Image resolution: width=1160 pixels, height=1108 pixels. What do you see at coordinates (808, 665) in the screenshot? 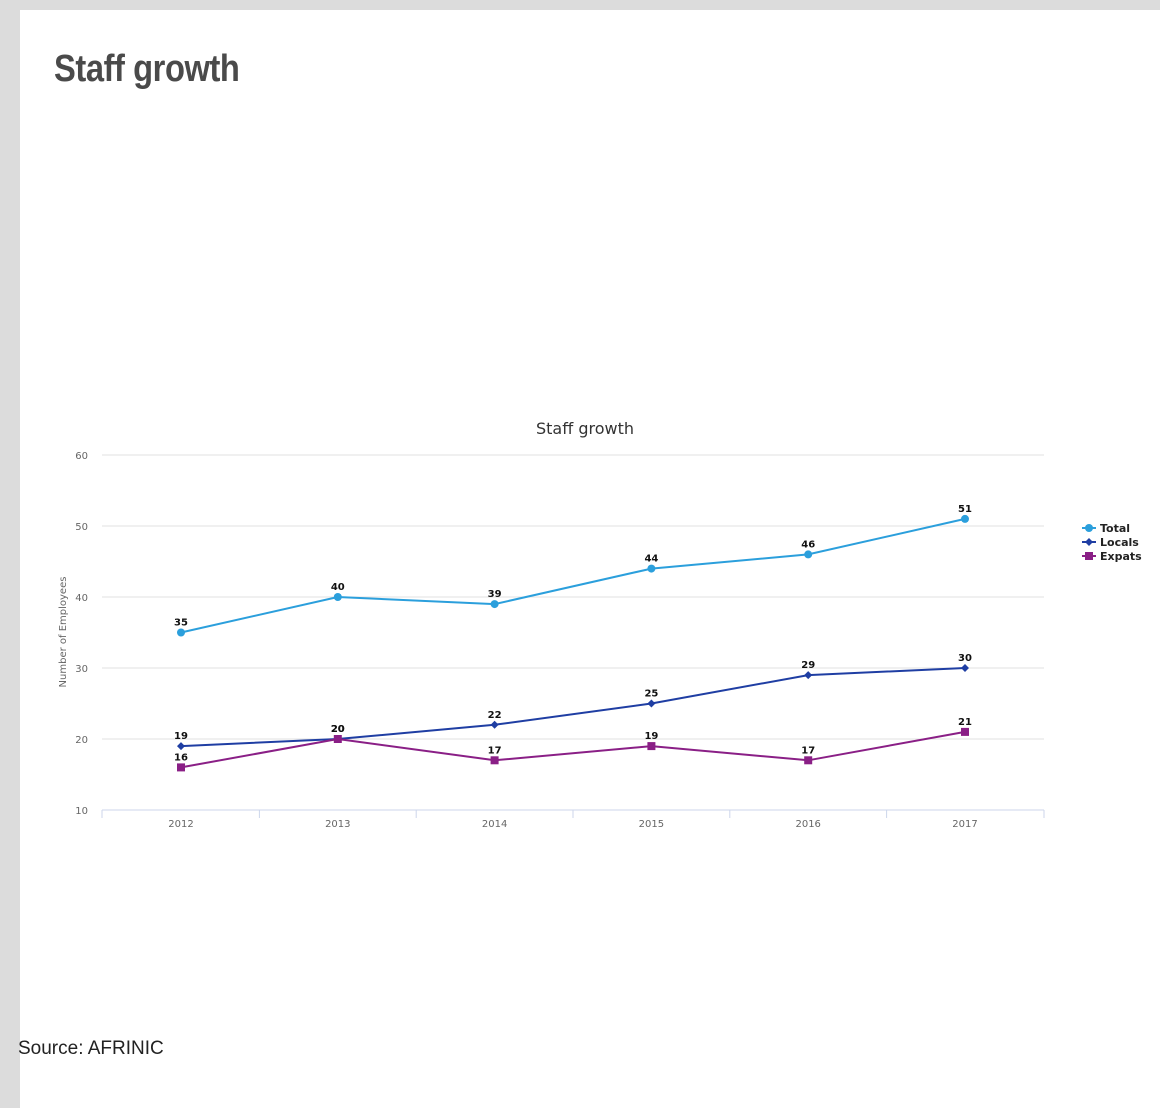
I see `data-label: 29` at bounding box center [808, 665].